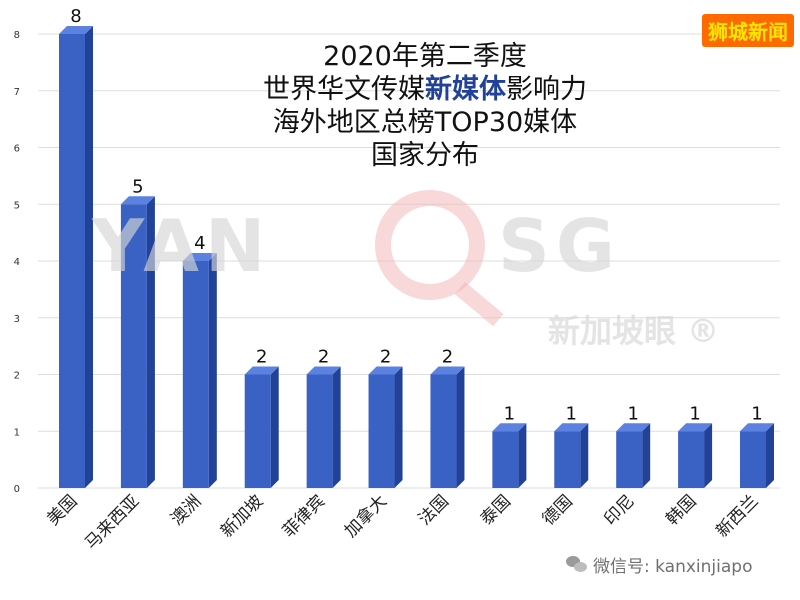  Describe the element at coordinates (75, 16) in the screenshot. I see `data-label: 8` at that location.